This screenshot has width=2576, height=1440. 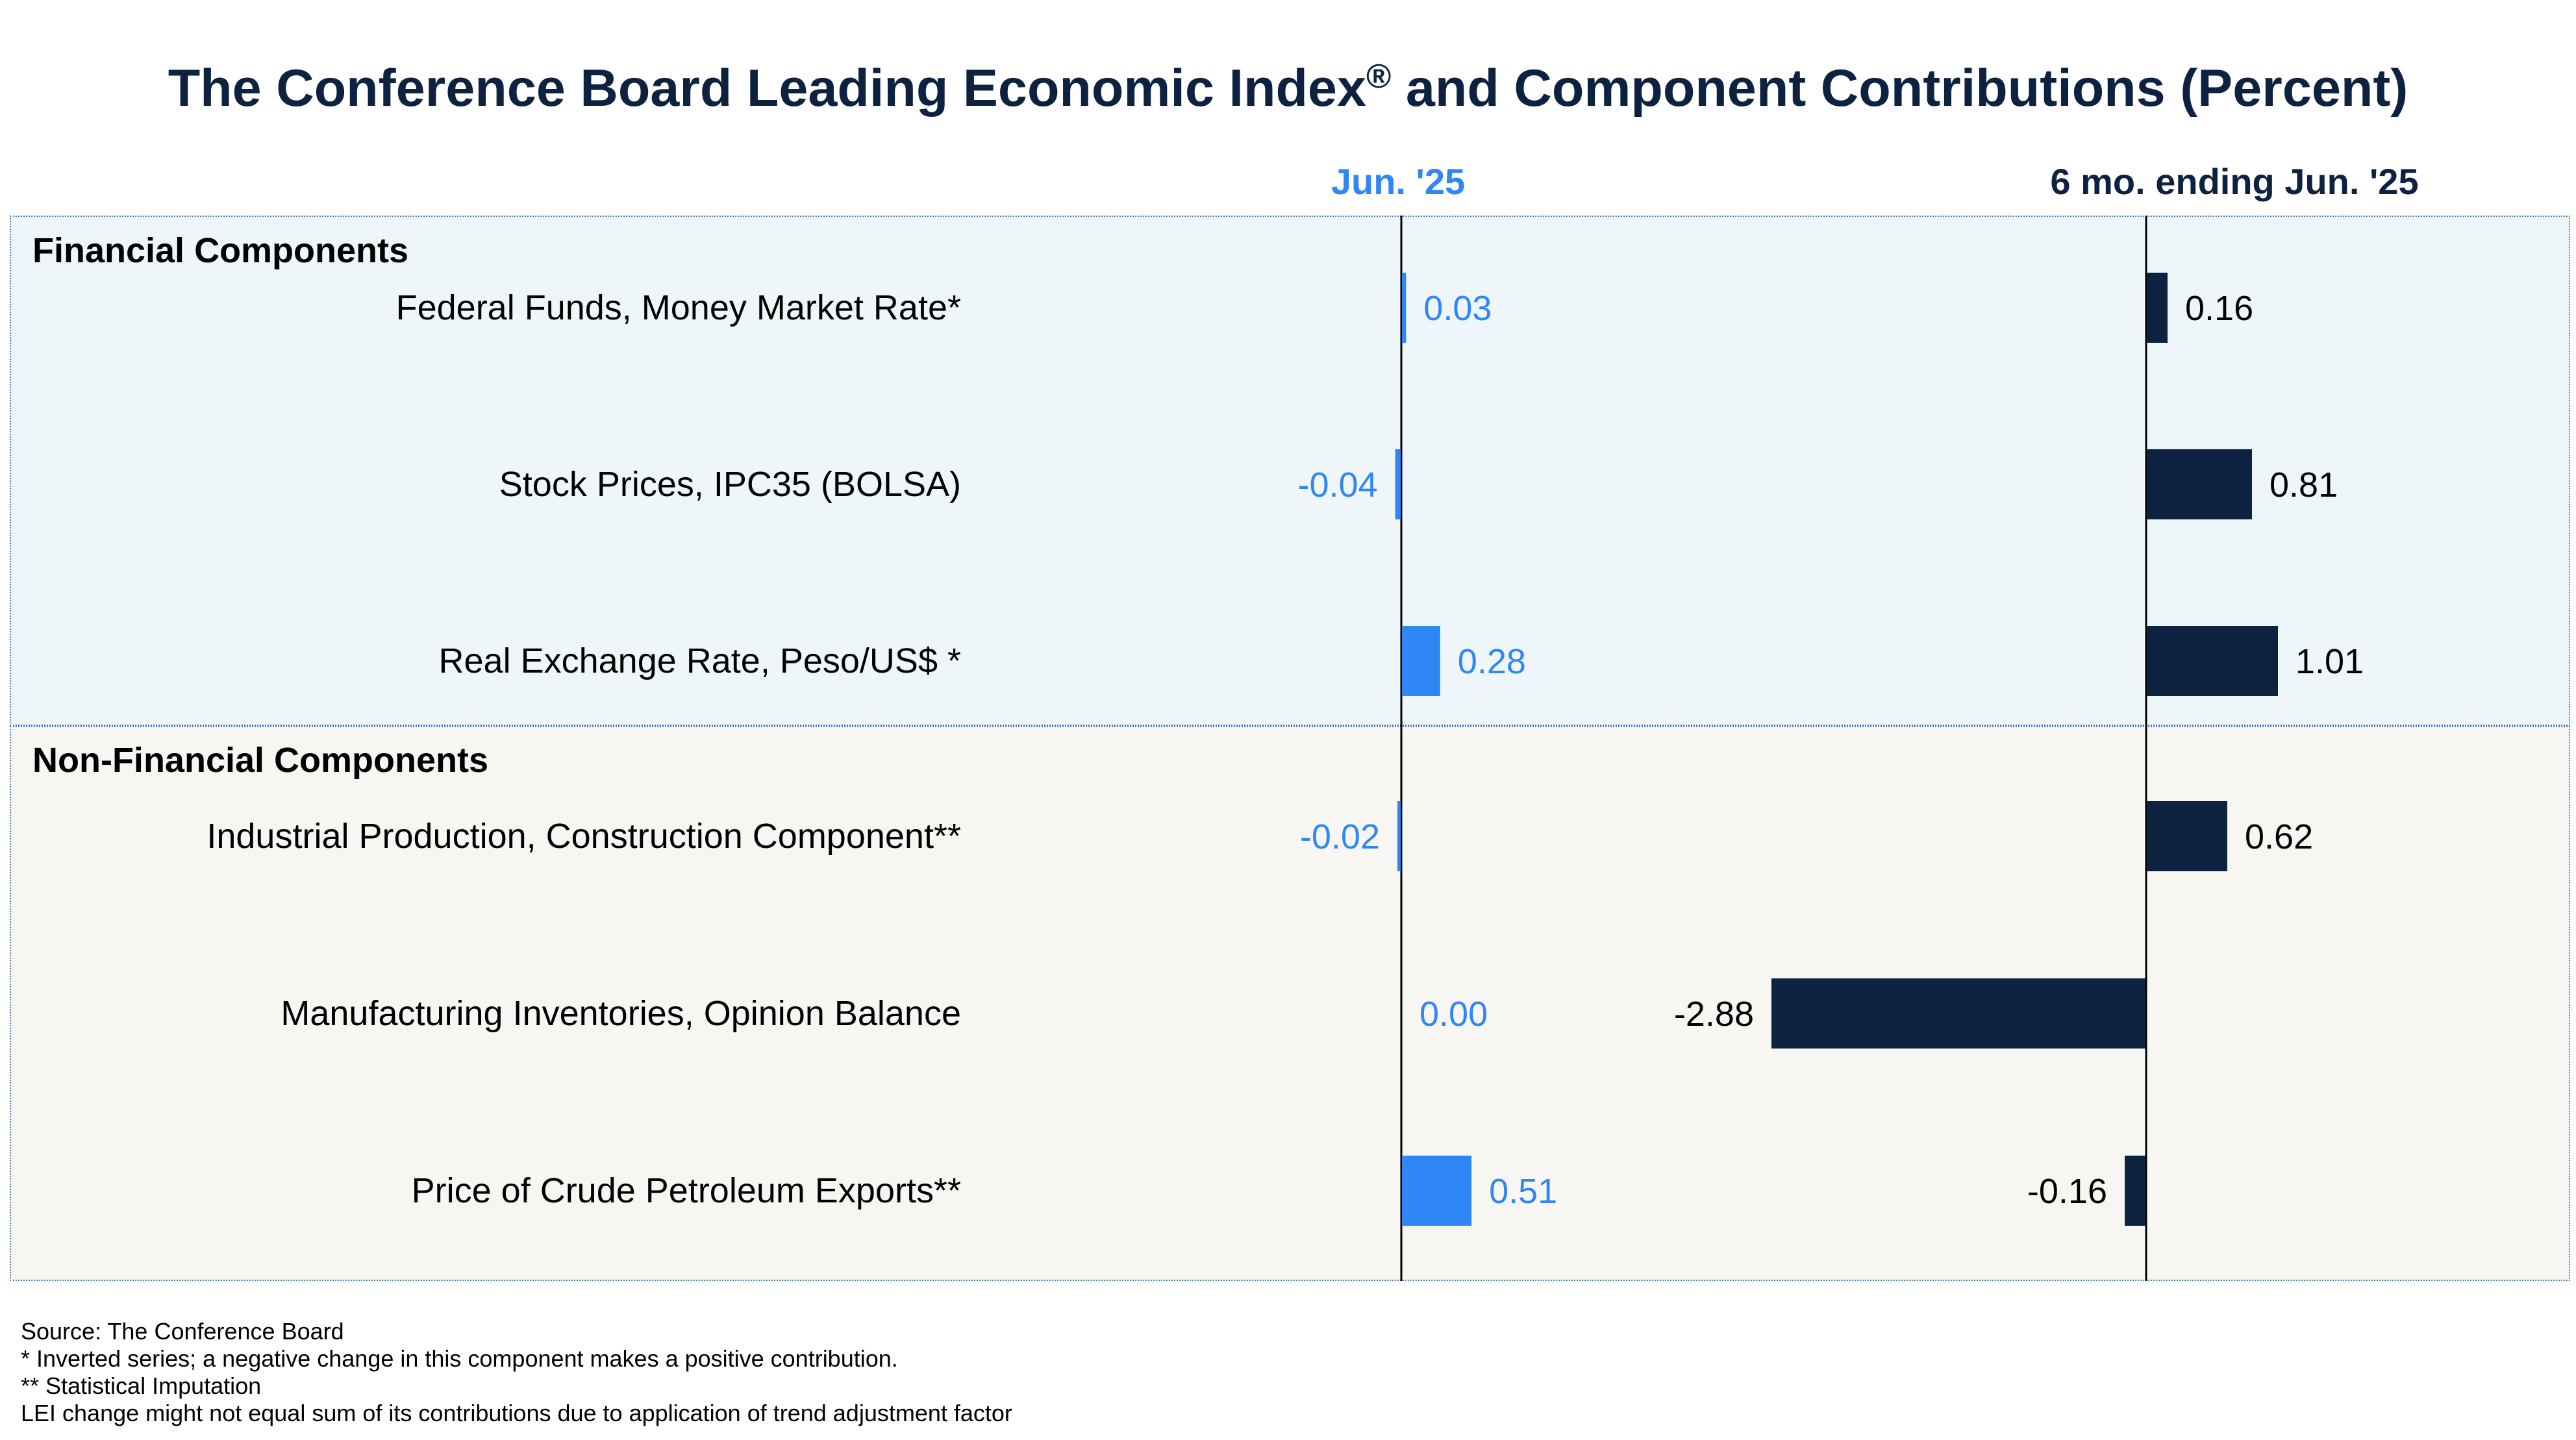 I want to click on footnote-source: Source: The Conference Board, so click(x=182, y=1331).